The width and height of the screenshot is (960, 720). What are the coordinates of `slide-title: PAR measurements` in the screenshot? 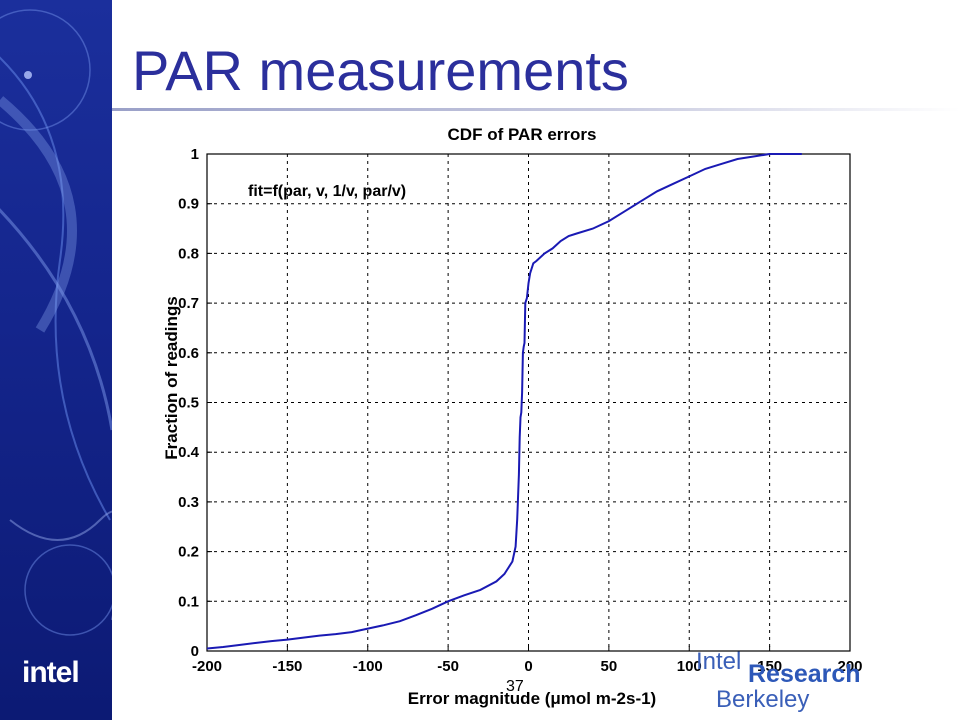 It's located at (380, 70).